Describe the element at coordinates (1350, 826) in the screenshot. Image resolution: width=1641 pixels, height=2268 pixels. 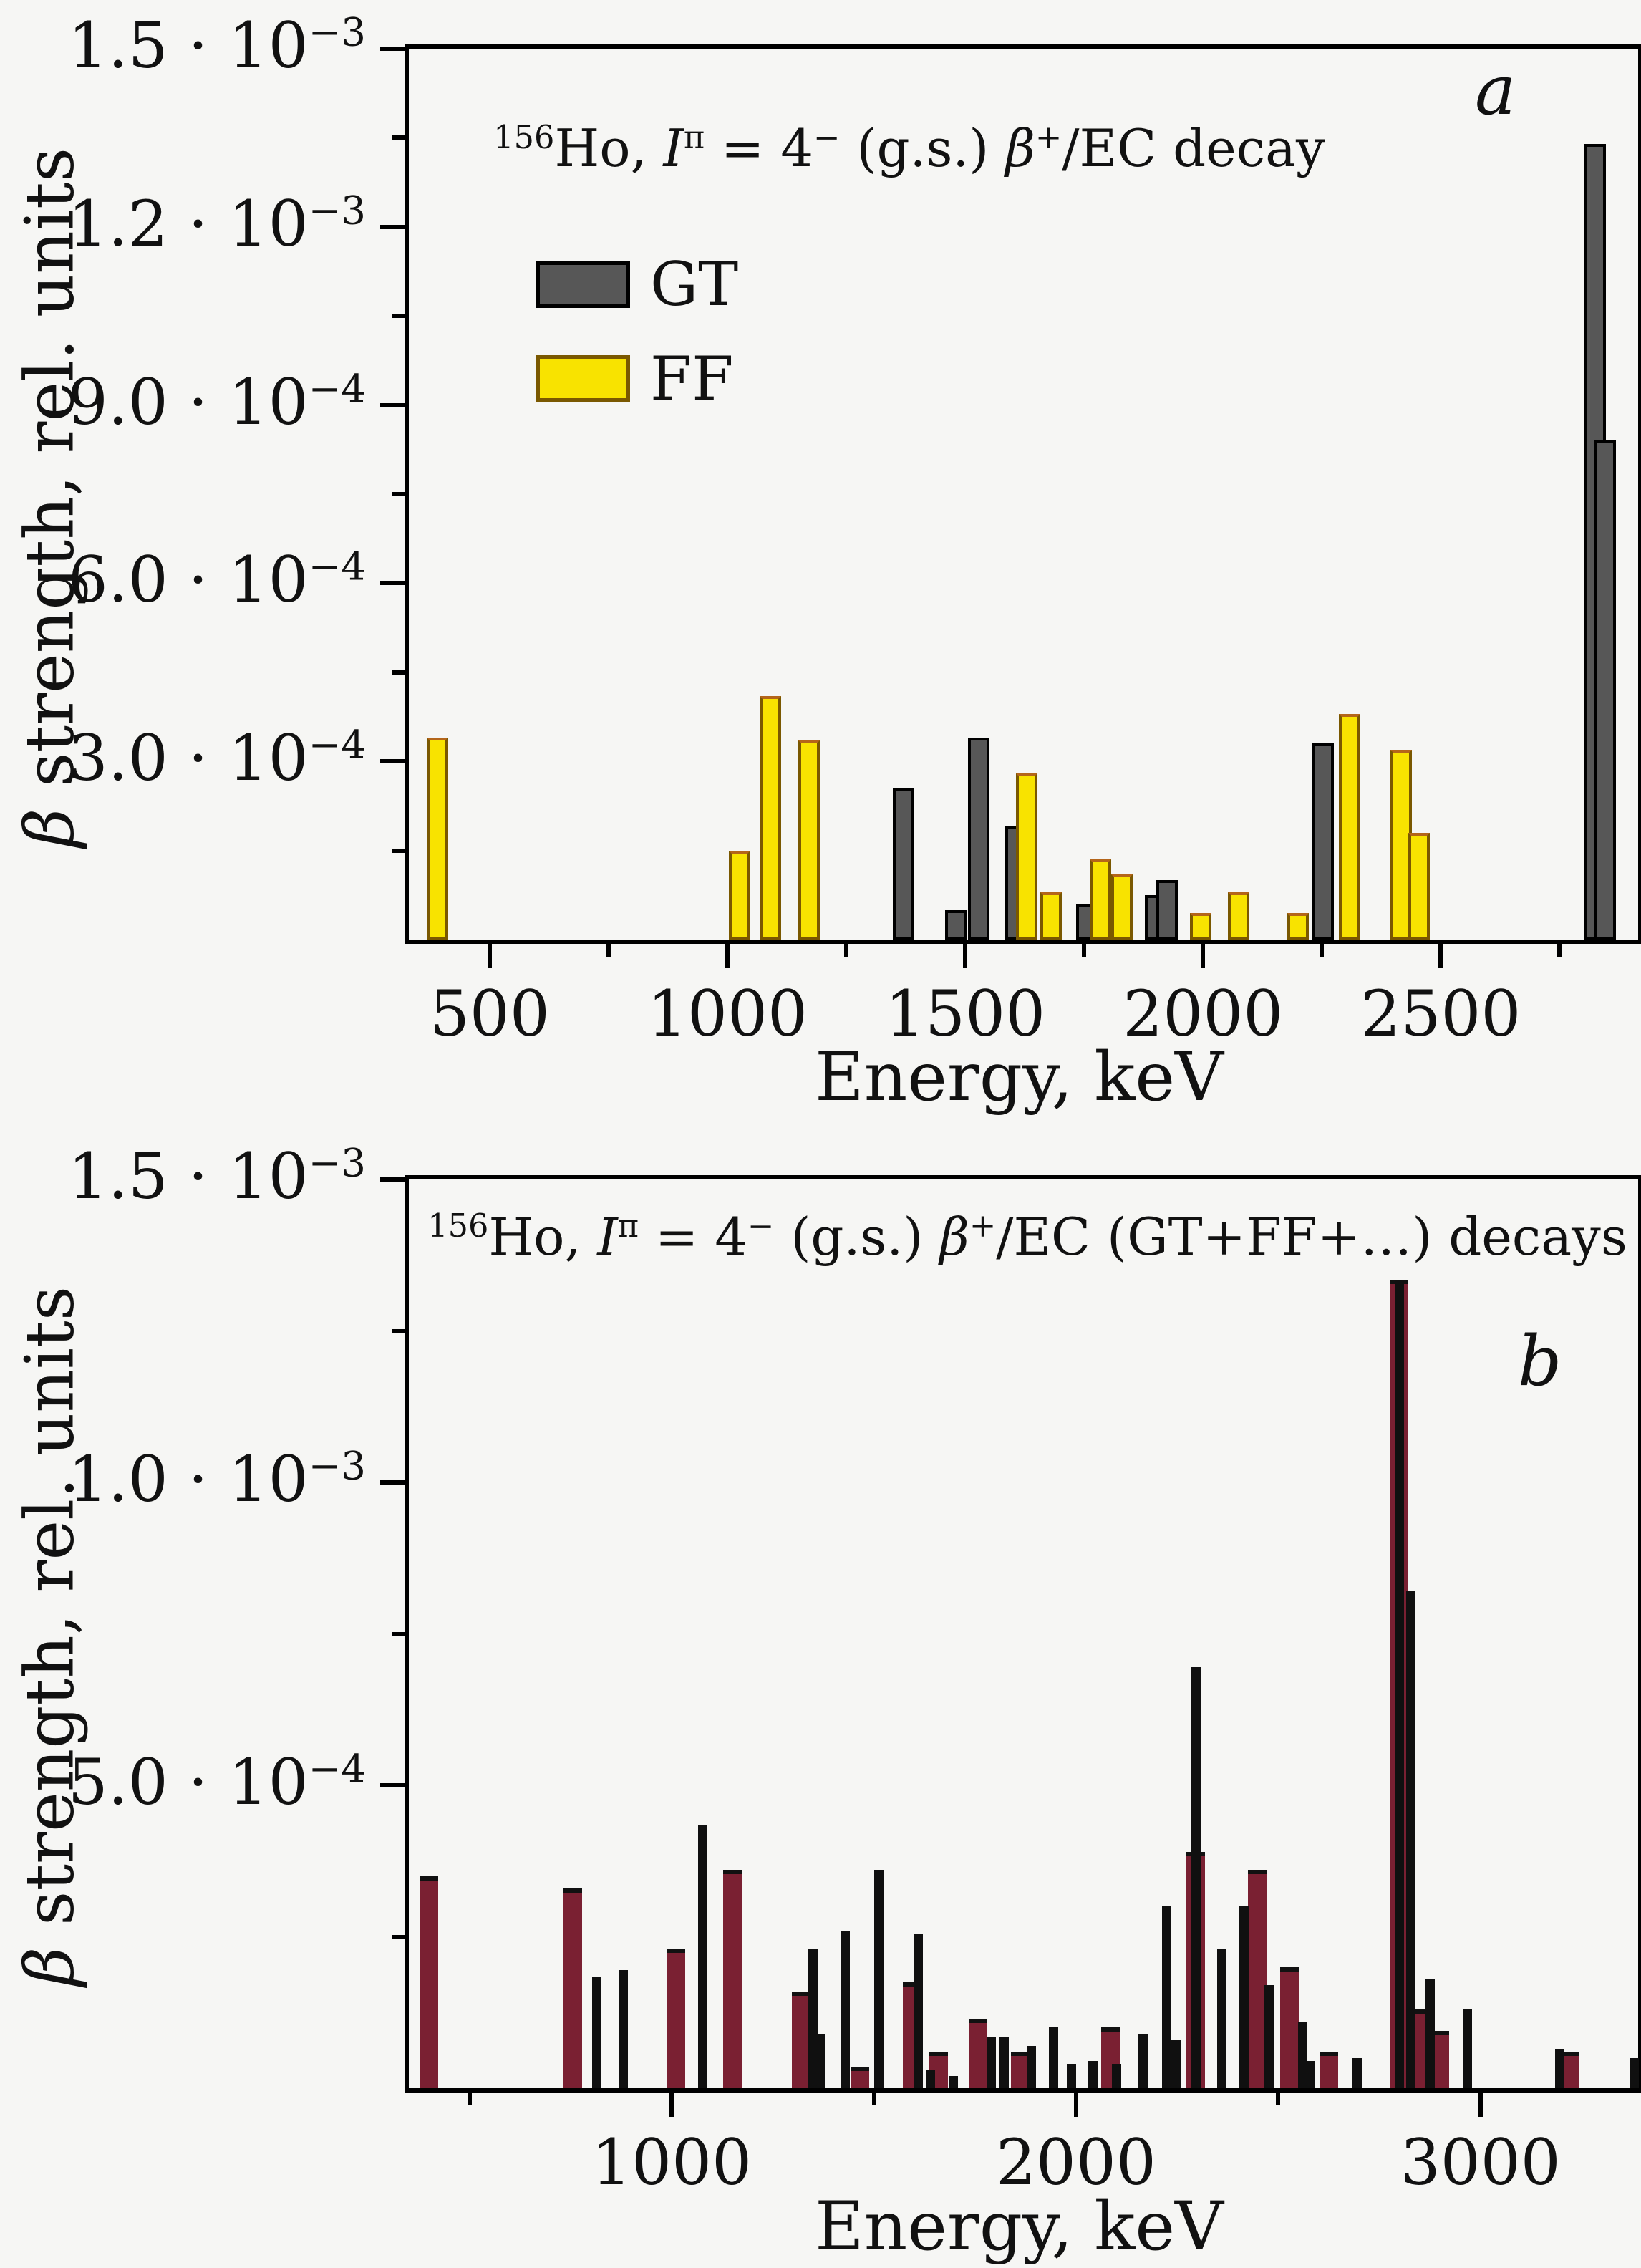
I see `bar-FF-2309keV` at that location.